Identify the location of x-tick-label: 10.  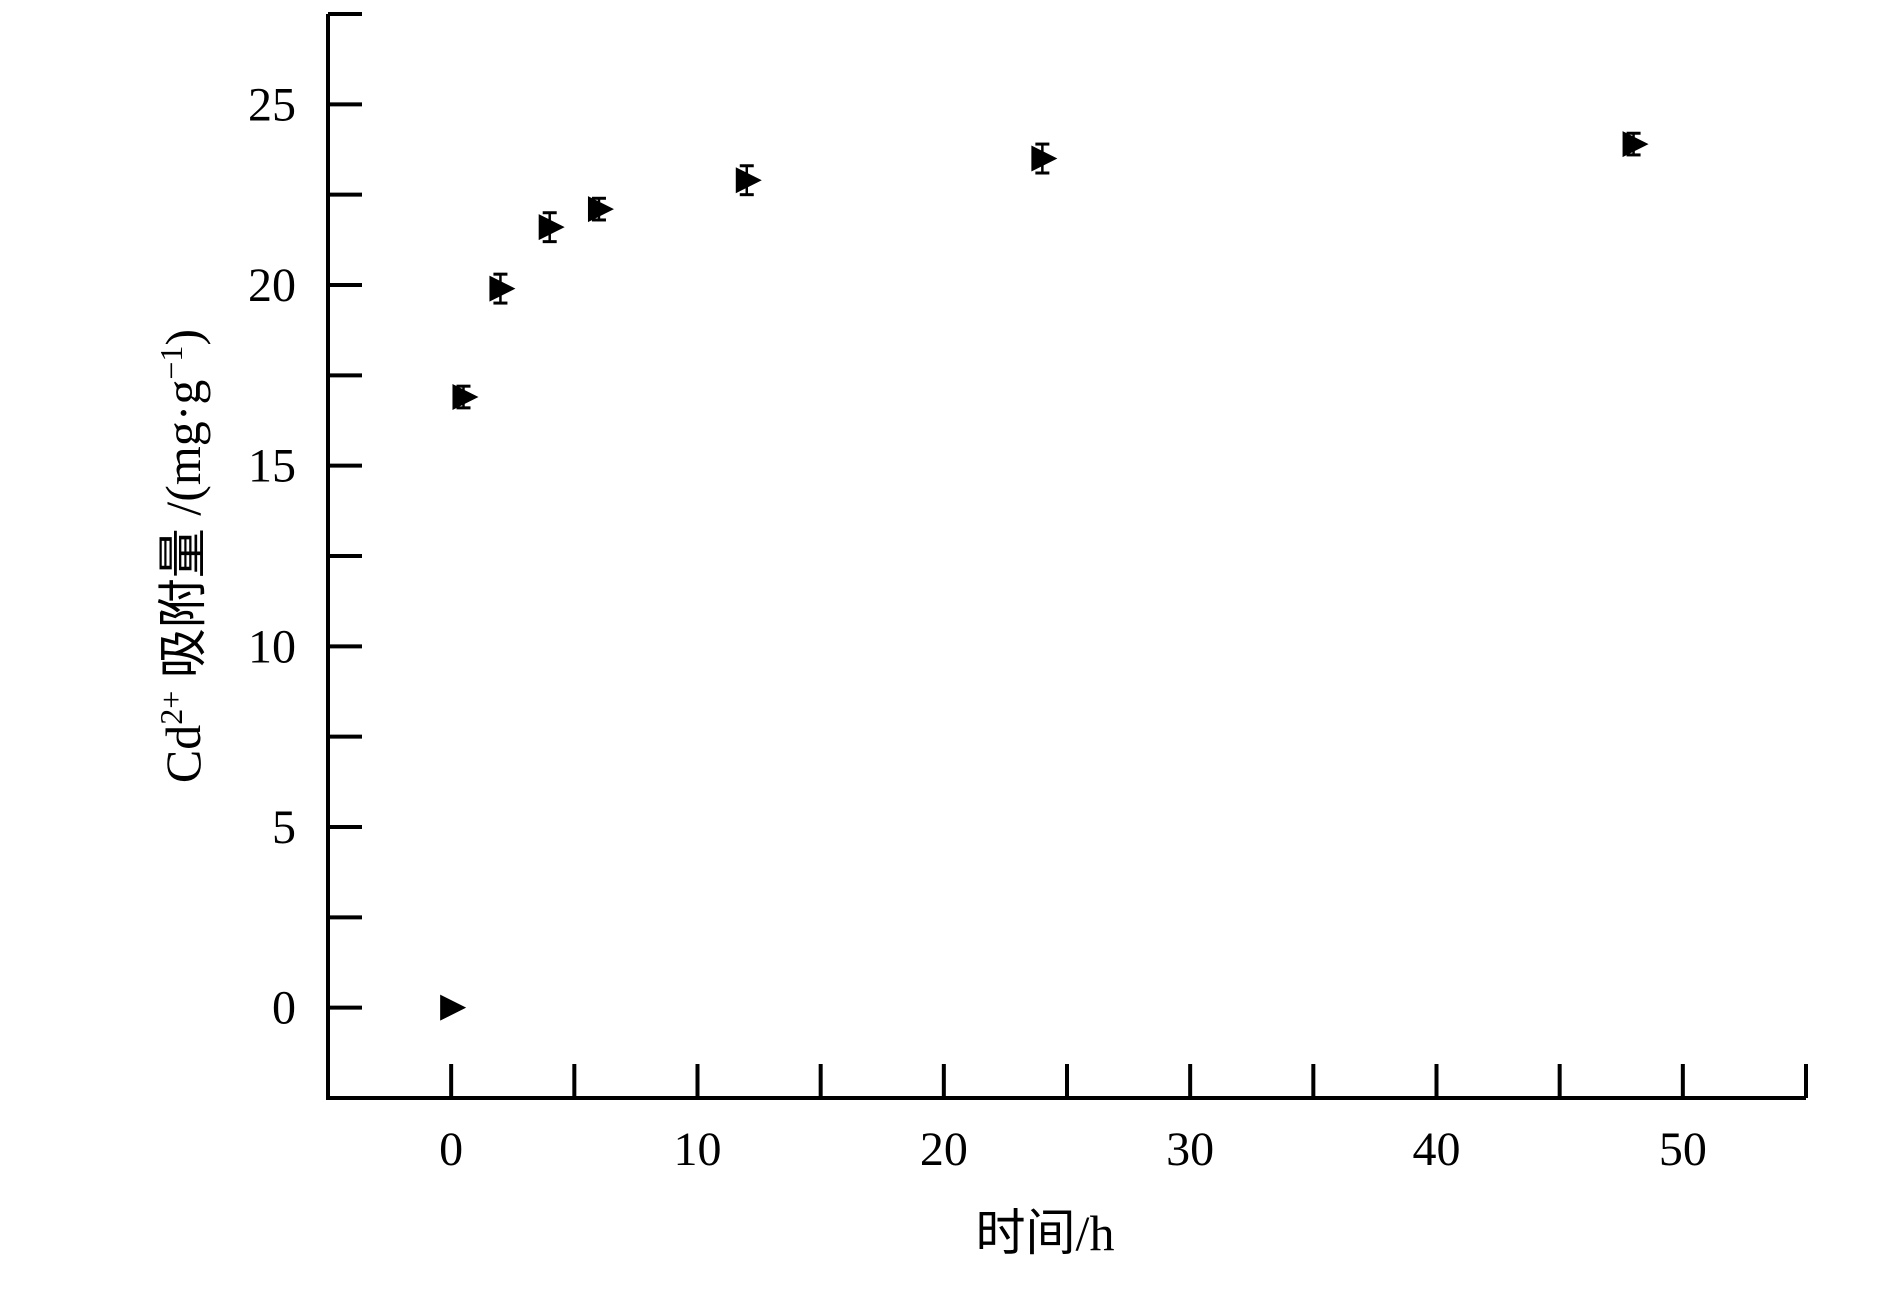
(698, 1149).